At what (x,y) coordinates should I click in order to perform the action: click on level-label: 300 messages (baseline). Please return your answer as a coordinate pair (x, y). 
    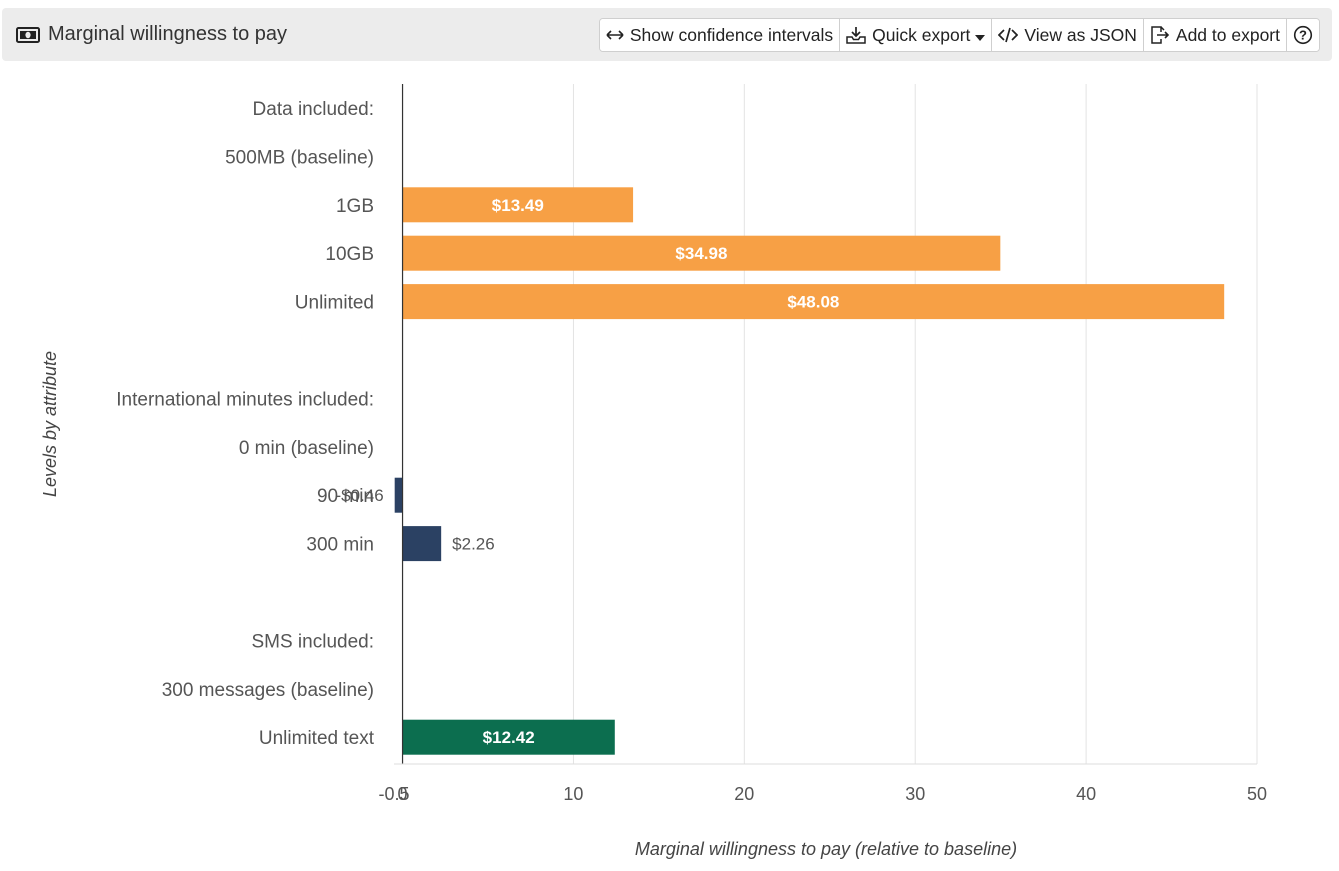
    Looking at the image, I should click on (268, 690).